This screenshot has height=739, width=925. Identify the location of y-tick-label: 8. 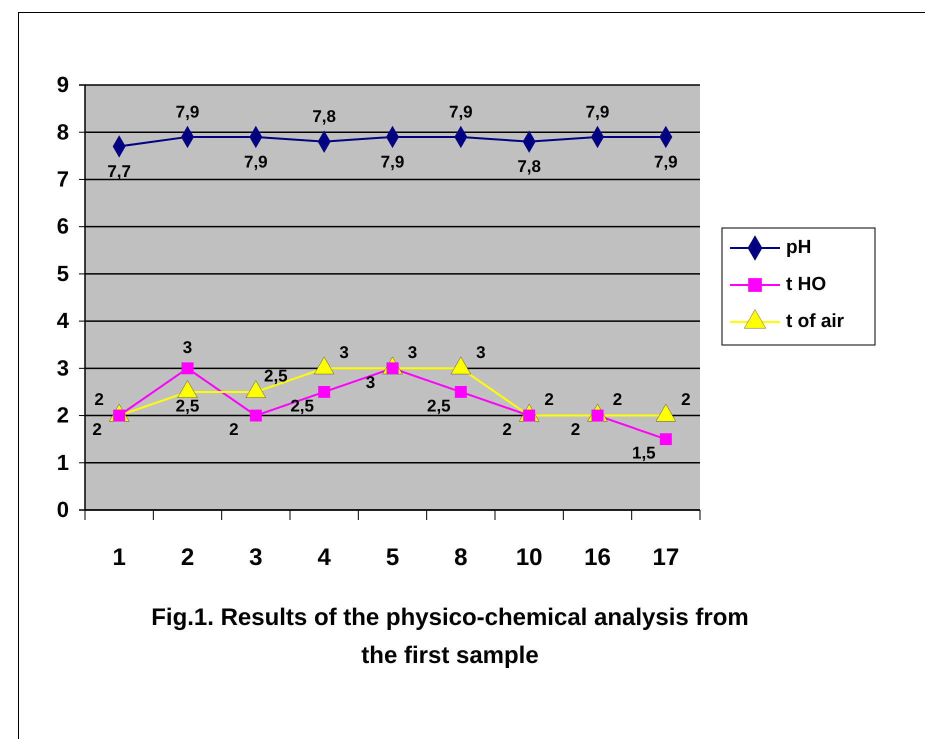
(62, 131).